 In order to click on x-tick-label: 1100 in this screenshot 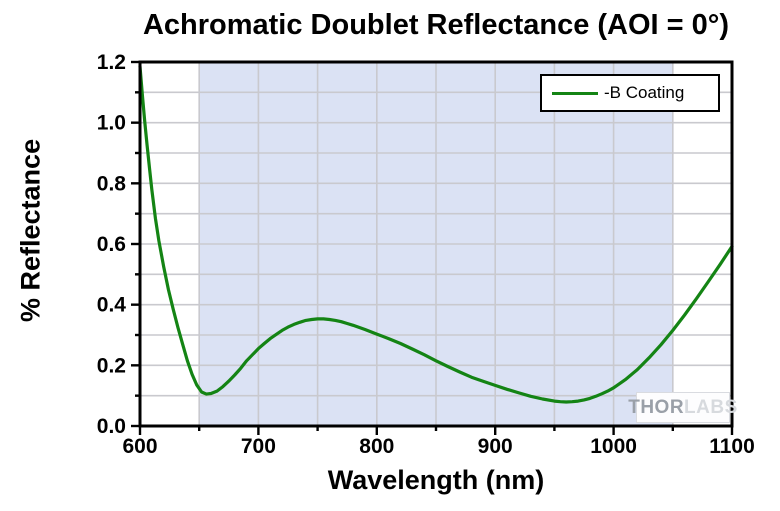, I will do `click(732, 446)`.